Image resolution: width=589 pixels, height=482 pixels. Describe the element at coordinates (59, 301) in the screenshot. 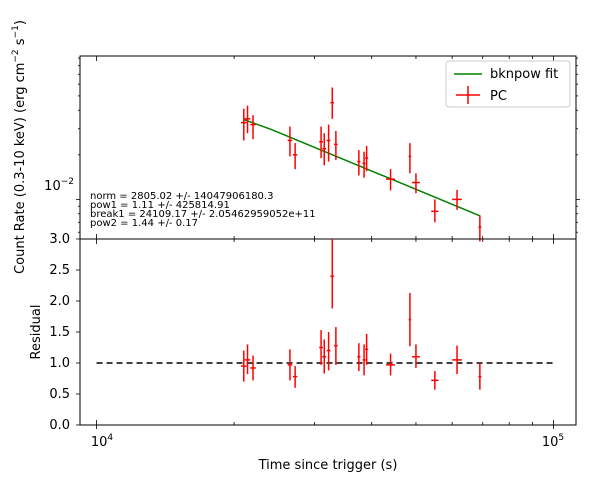

I see `residual-y-tick-4: 2.0` at that location.